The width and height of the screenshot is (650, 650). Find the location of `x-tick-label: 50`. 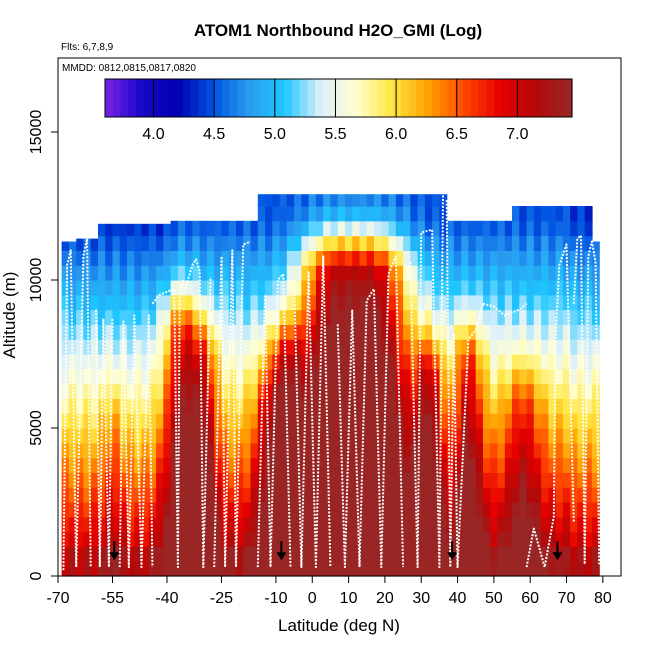

x-tick-label: 50 is located at coordinates (494, 598).